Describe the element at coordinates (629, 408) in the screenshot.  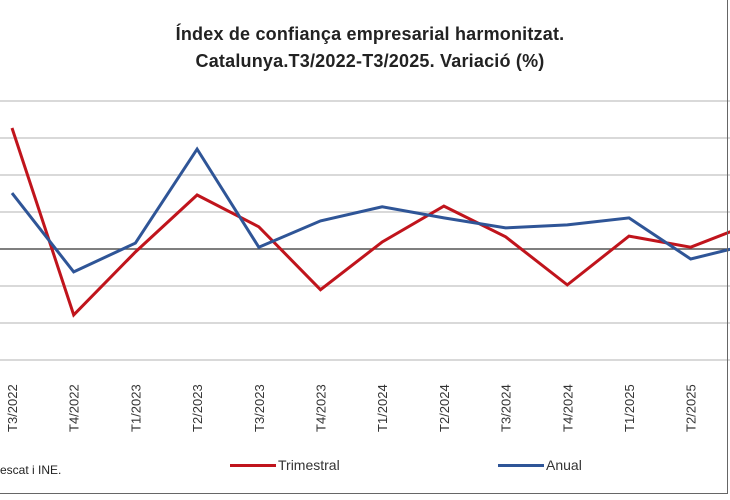
I see `x-tick-label: T1/2025` at that location.